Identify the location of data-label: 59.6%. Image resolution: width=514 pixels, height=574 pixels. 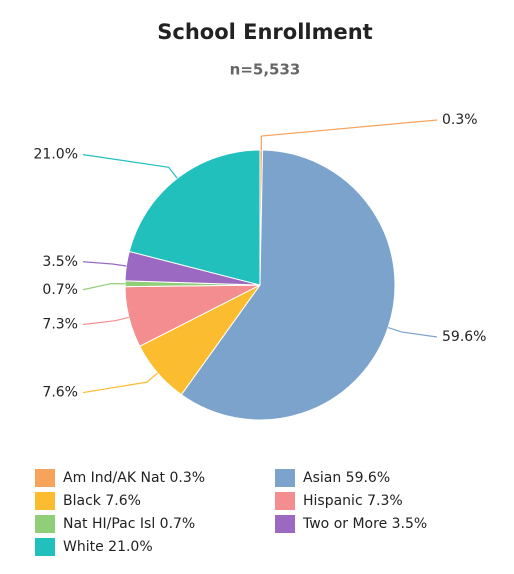
(464, 337).